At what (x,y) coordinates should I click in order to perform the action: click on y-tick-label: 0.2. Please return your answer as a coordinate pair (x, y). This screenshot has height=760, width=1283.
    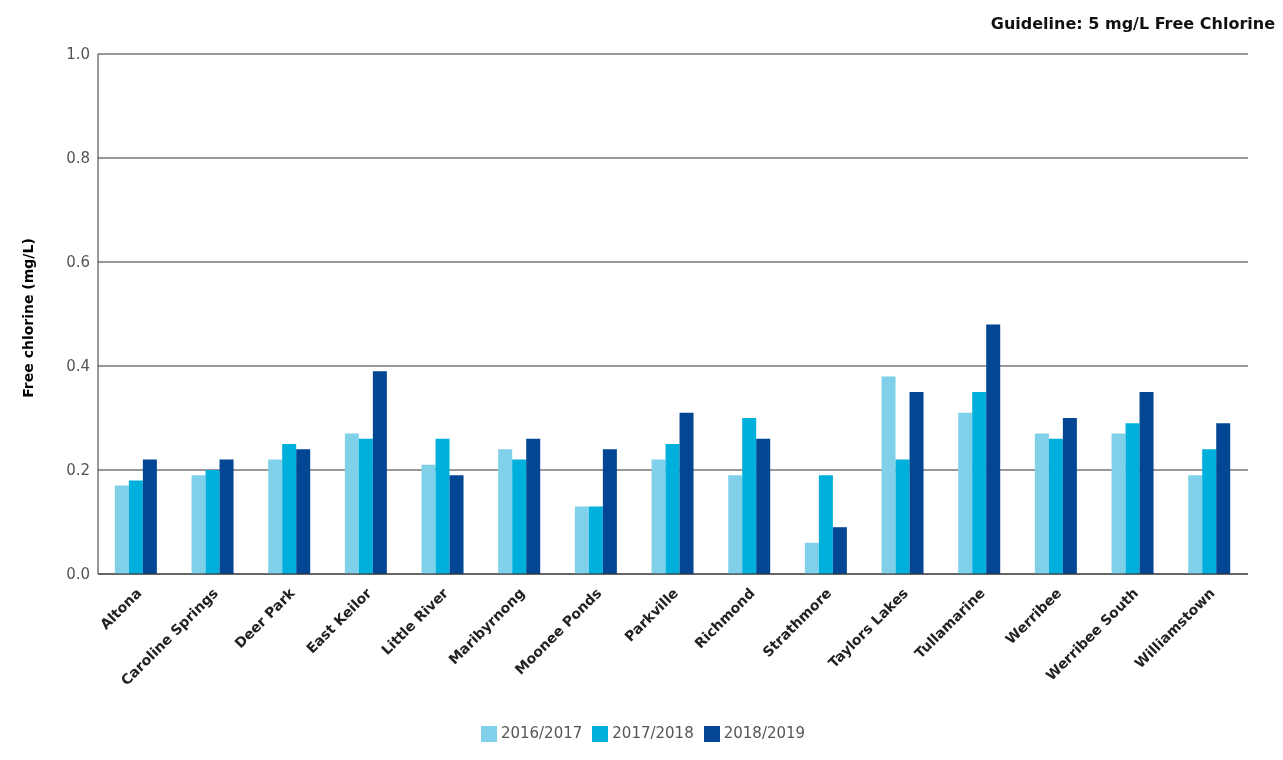
    Looking at the image, I should click on (78, 470).